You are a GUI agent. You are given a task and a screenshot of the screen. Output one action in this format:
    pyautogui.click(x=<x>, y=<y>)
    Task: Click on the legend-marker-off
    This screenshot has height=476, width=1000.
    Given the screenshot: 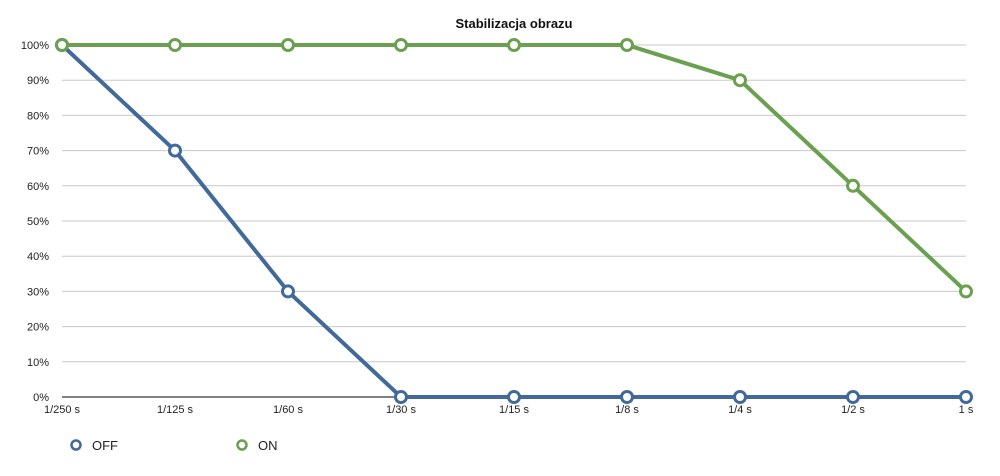 What is the action you would take?
    pyautogui.click(x=76, y=445)
    